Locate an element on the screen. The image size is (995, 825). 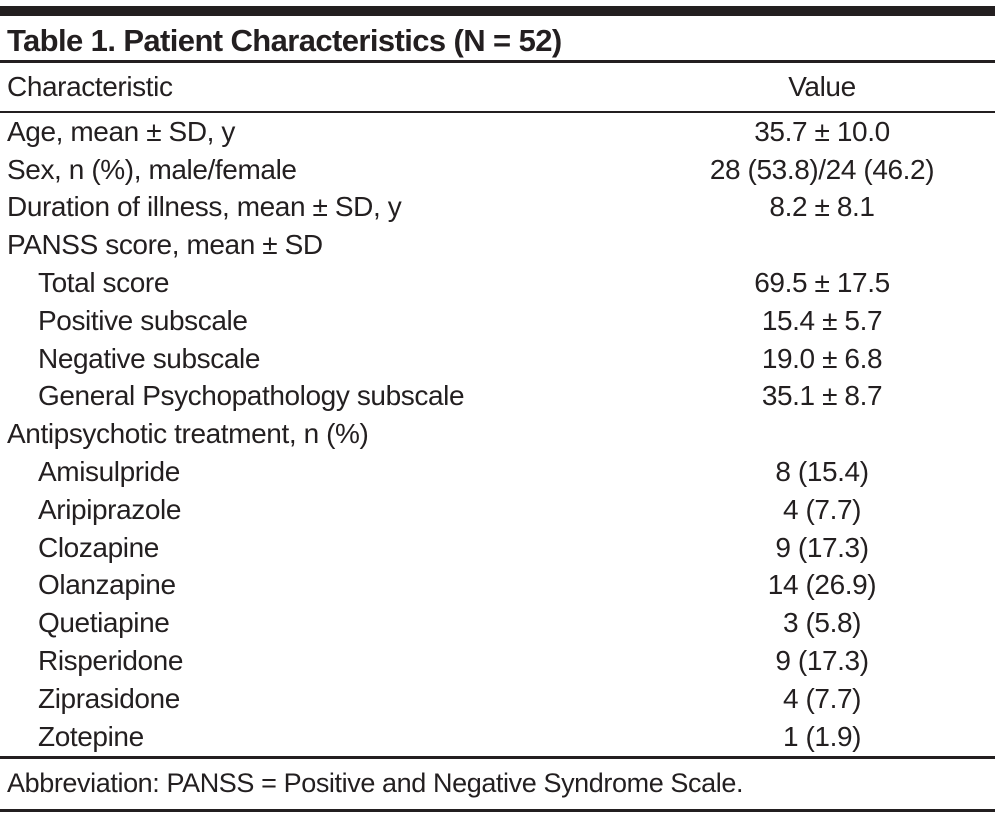
table-row: Age, mean ± SD, y 35.7 ± 10.0 is located at coordinates (497, 132).